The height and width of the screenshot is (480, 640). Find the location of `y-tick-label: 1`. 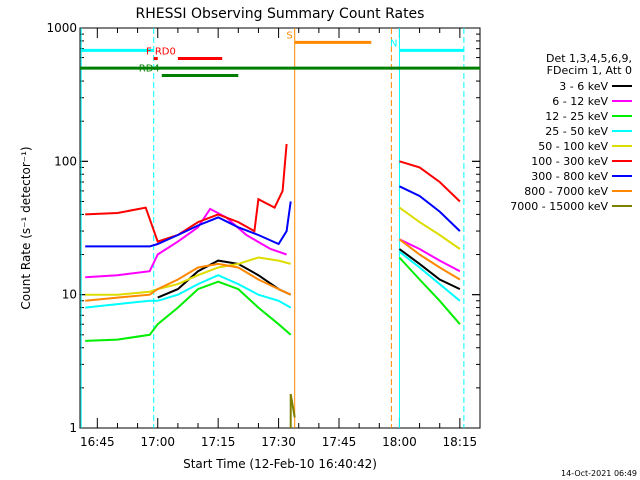

y-tick-label: 1 is located at coordinates (73, 428).